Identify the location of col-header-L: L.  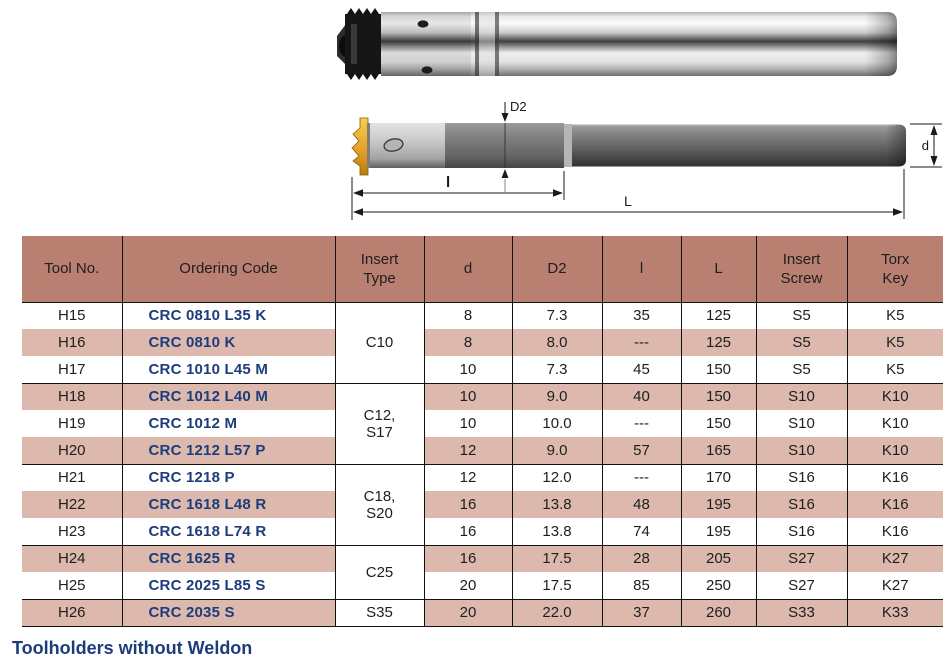
(718, 269).